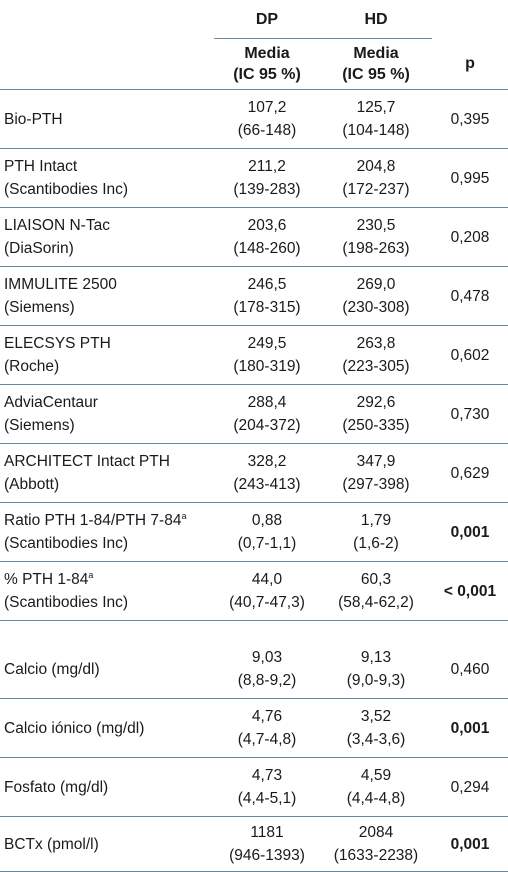 The image size is (508, 872). I want to click on header-p: p, so click(470, 64).